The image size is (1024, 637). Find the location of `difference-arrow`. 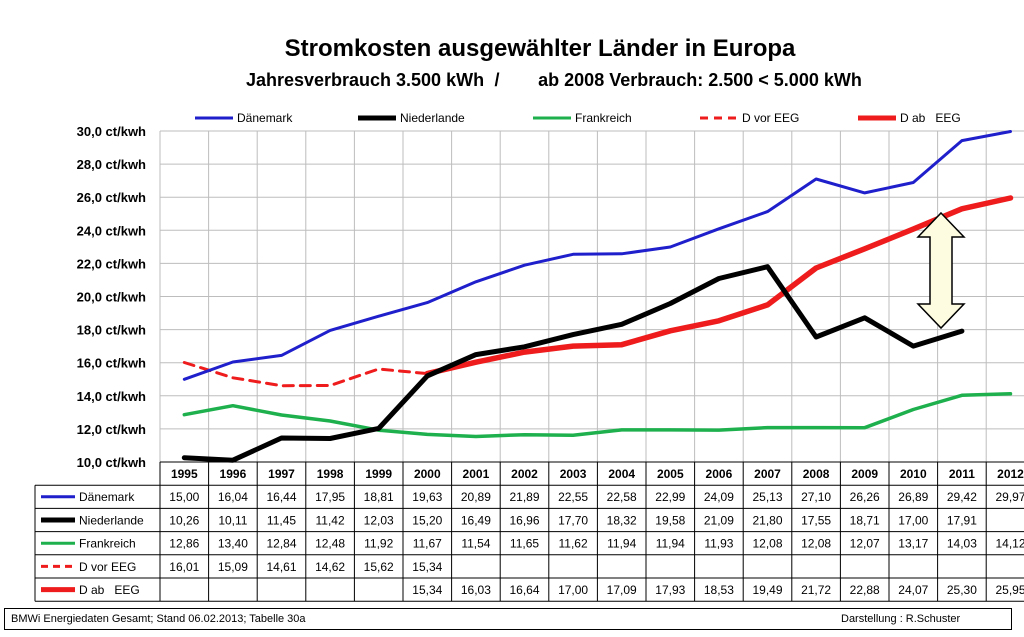

difference-arrow is located at coordinates (941, 270).